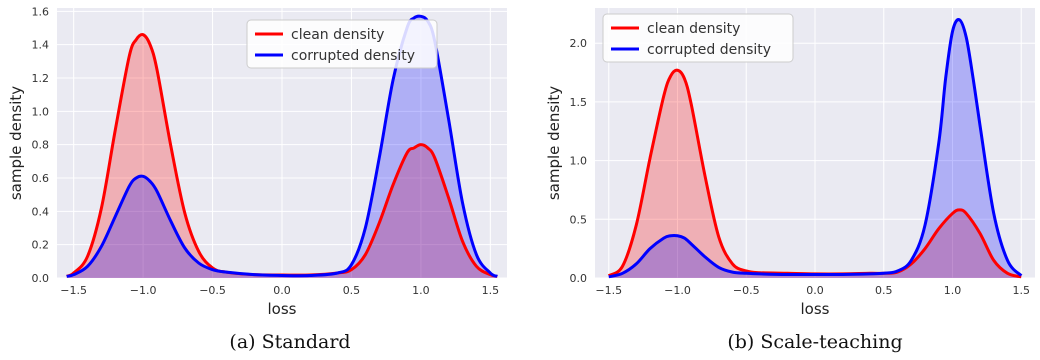  I want to click on caption-scale-teaching: (b) Scale-teaching, so click(815, 342).